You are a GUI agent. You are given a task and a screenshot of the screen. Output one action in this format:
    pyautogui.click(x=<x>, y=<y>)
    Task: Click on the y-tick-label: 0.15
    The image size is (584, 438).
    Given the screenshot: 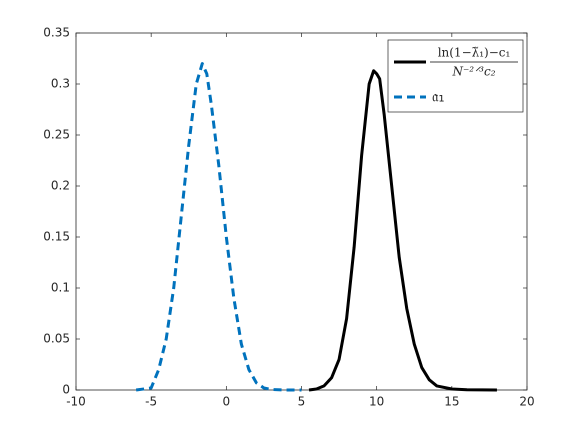 What is the action you would take?
    pyautogui.click(x=56, y=237)
    